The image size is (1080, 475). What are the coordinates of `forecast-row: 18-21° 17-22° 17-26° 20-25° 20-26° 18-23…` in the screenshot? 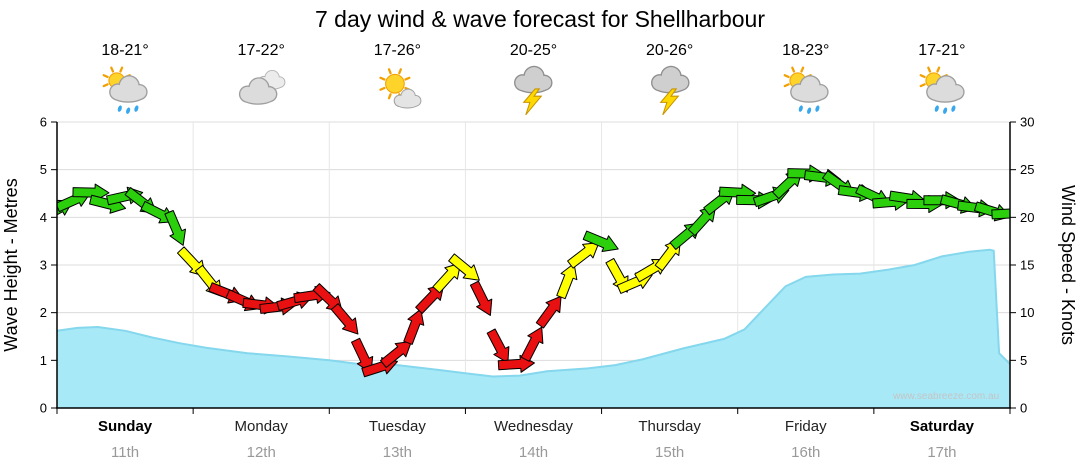 It's located at (533, 79).